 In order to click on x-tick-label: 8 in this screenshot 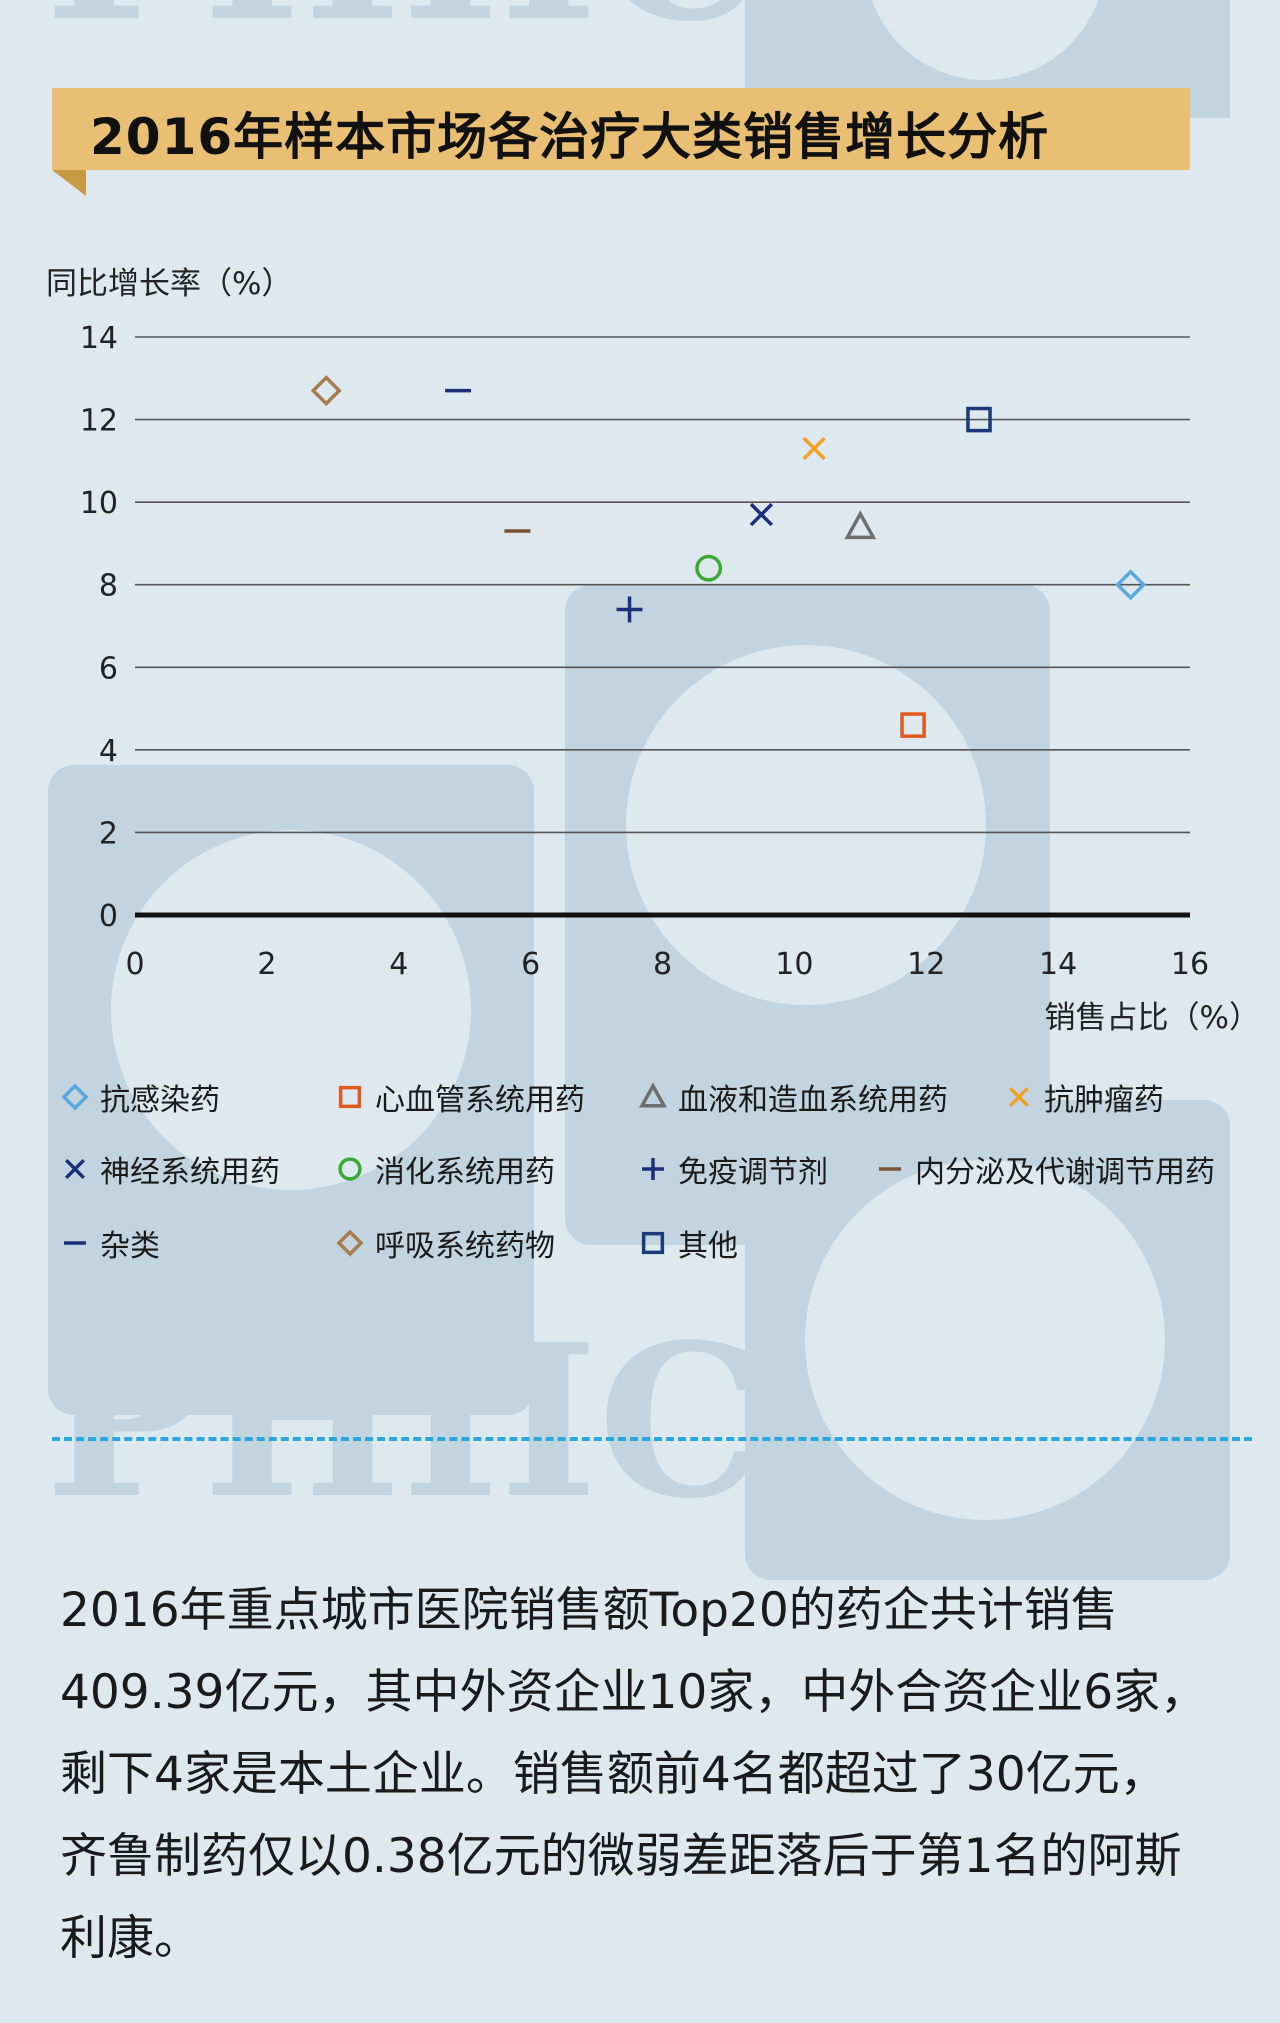, I will do `click(662, 964)`.